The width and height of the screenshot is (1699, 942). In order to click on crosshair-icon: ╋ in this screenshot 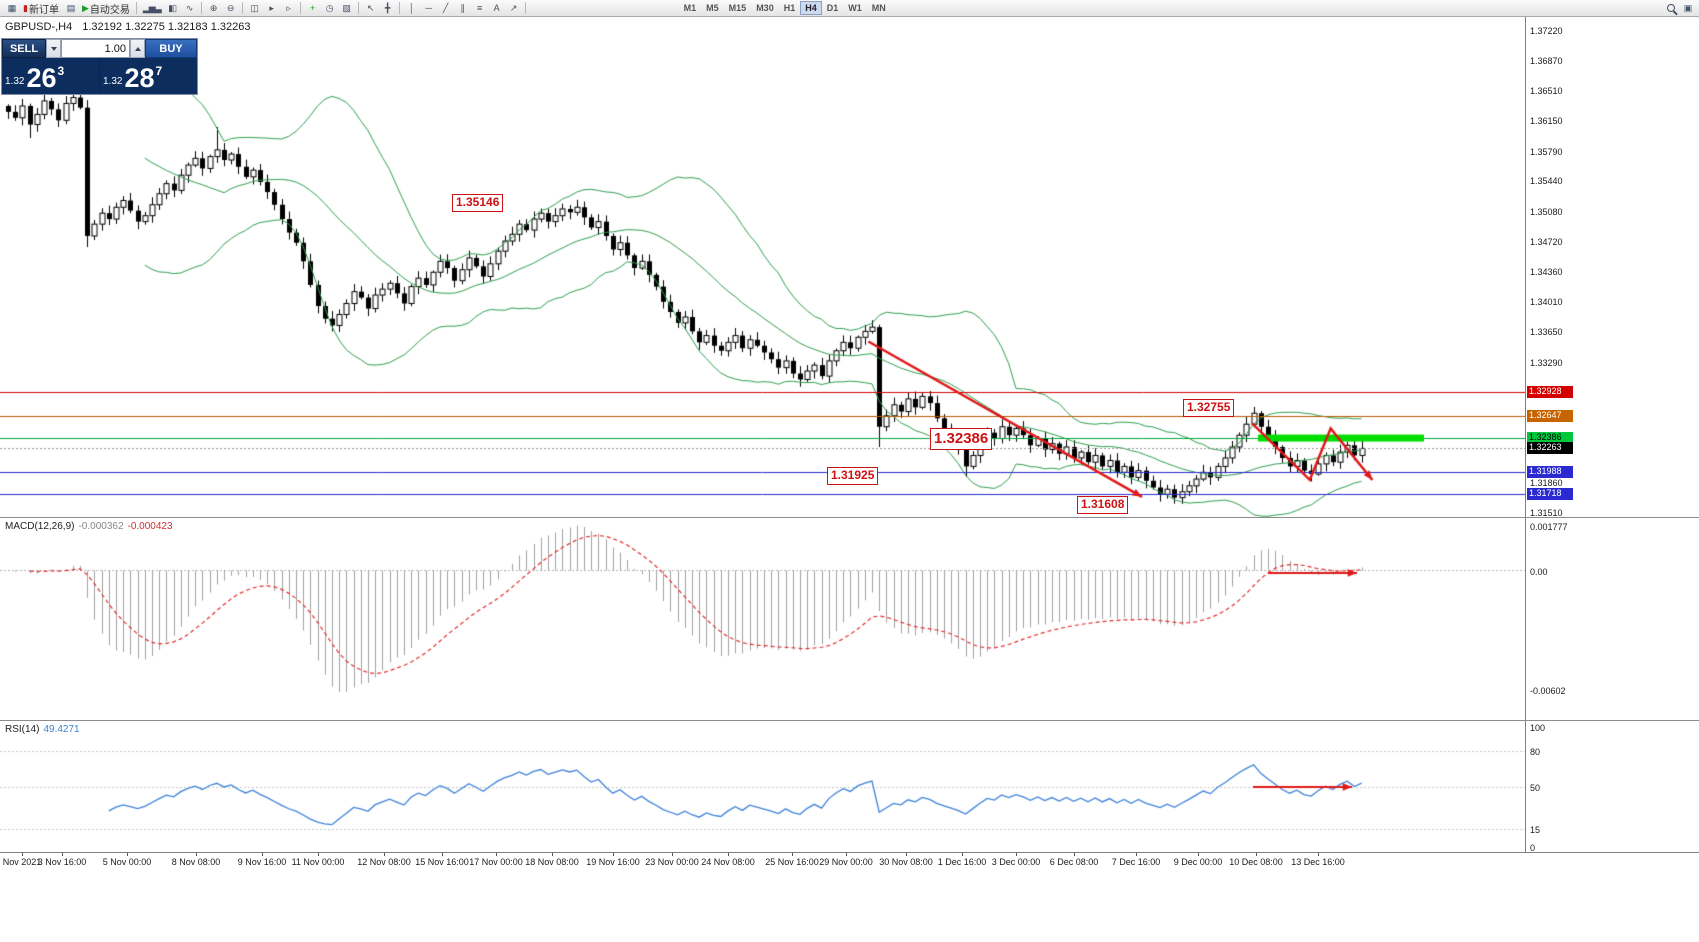, I will do `click(387, 8)`.